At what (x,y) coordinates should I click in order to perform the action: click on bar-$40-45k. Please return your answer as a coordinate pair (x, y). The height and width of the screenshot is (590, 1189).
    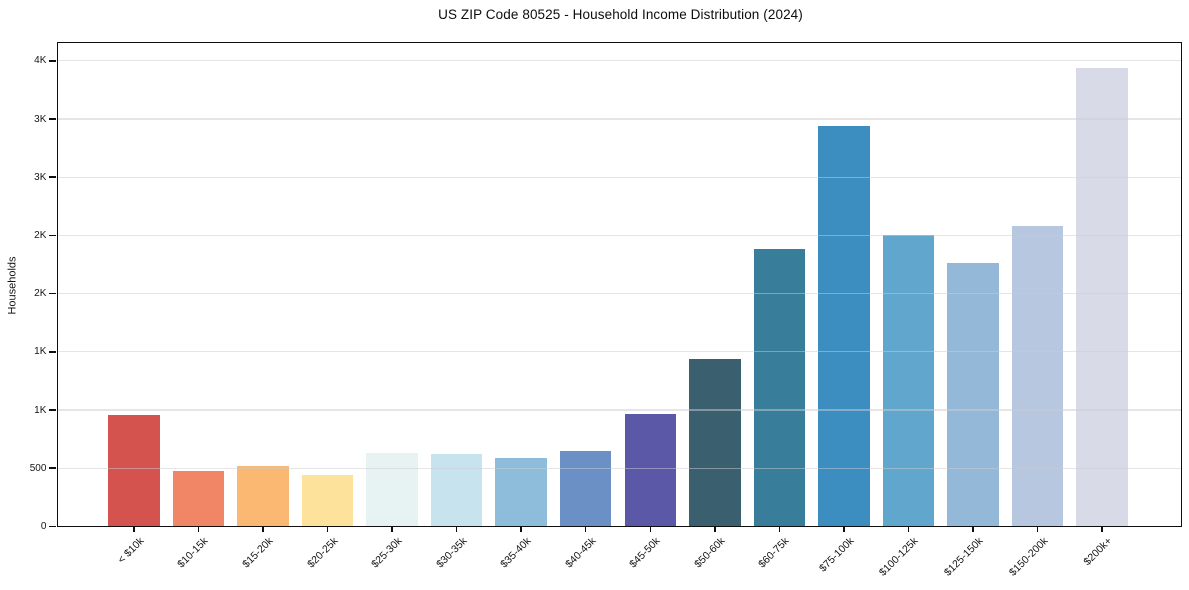
    Looking at the image, I should click on (585, 489).